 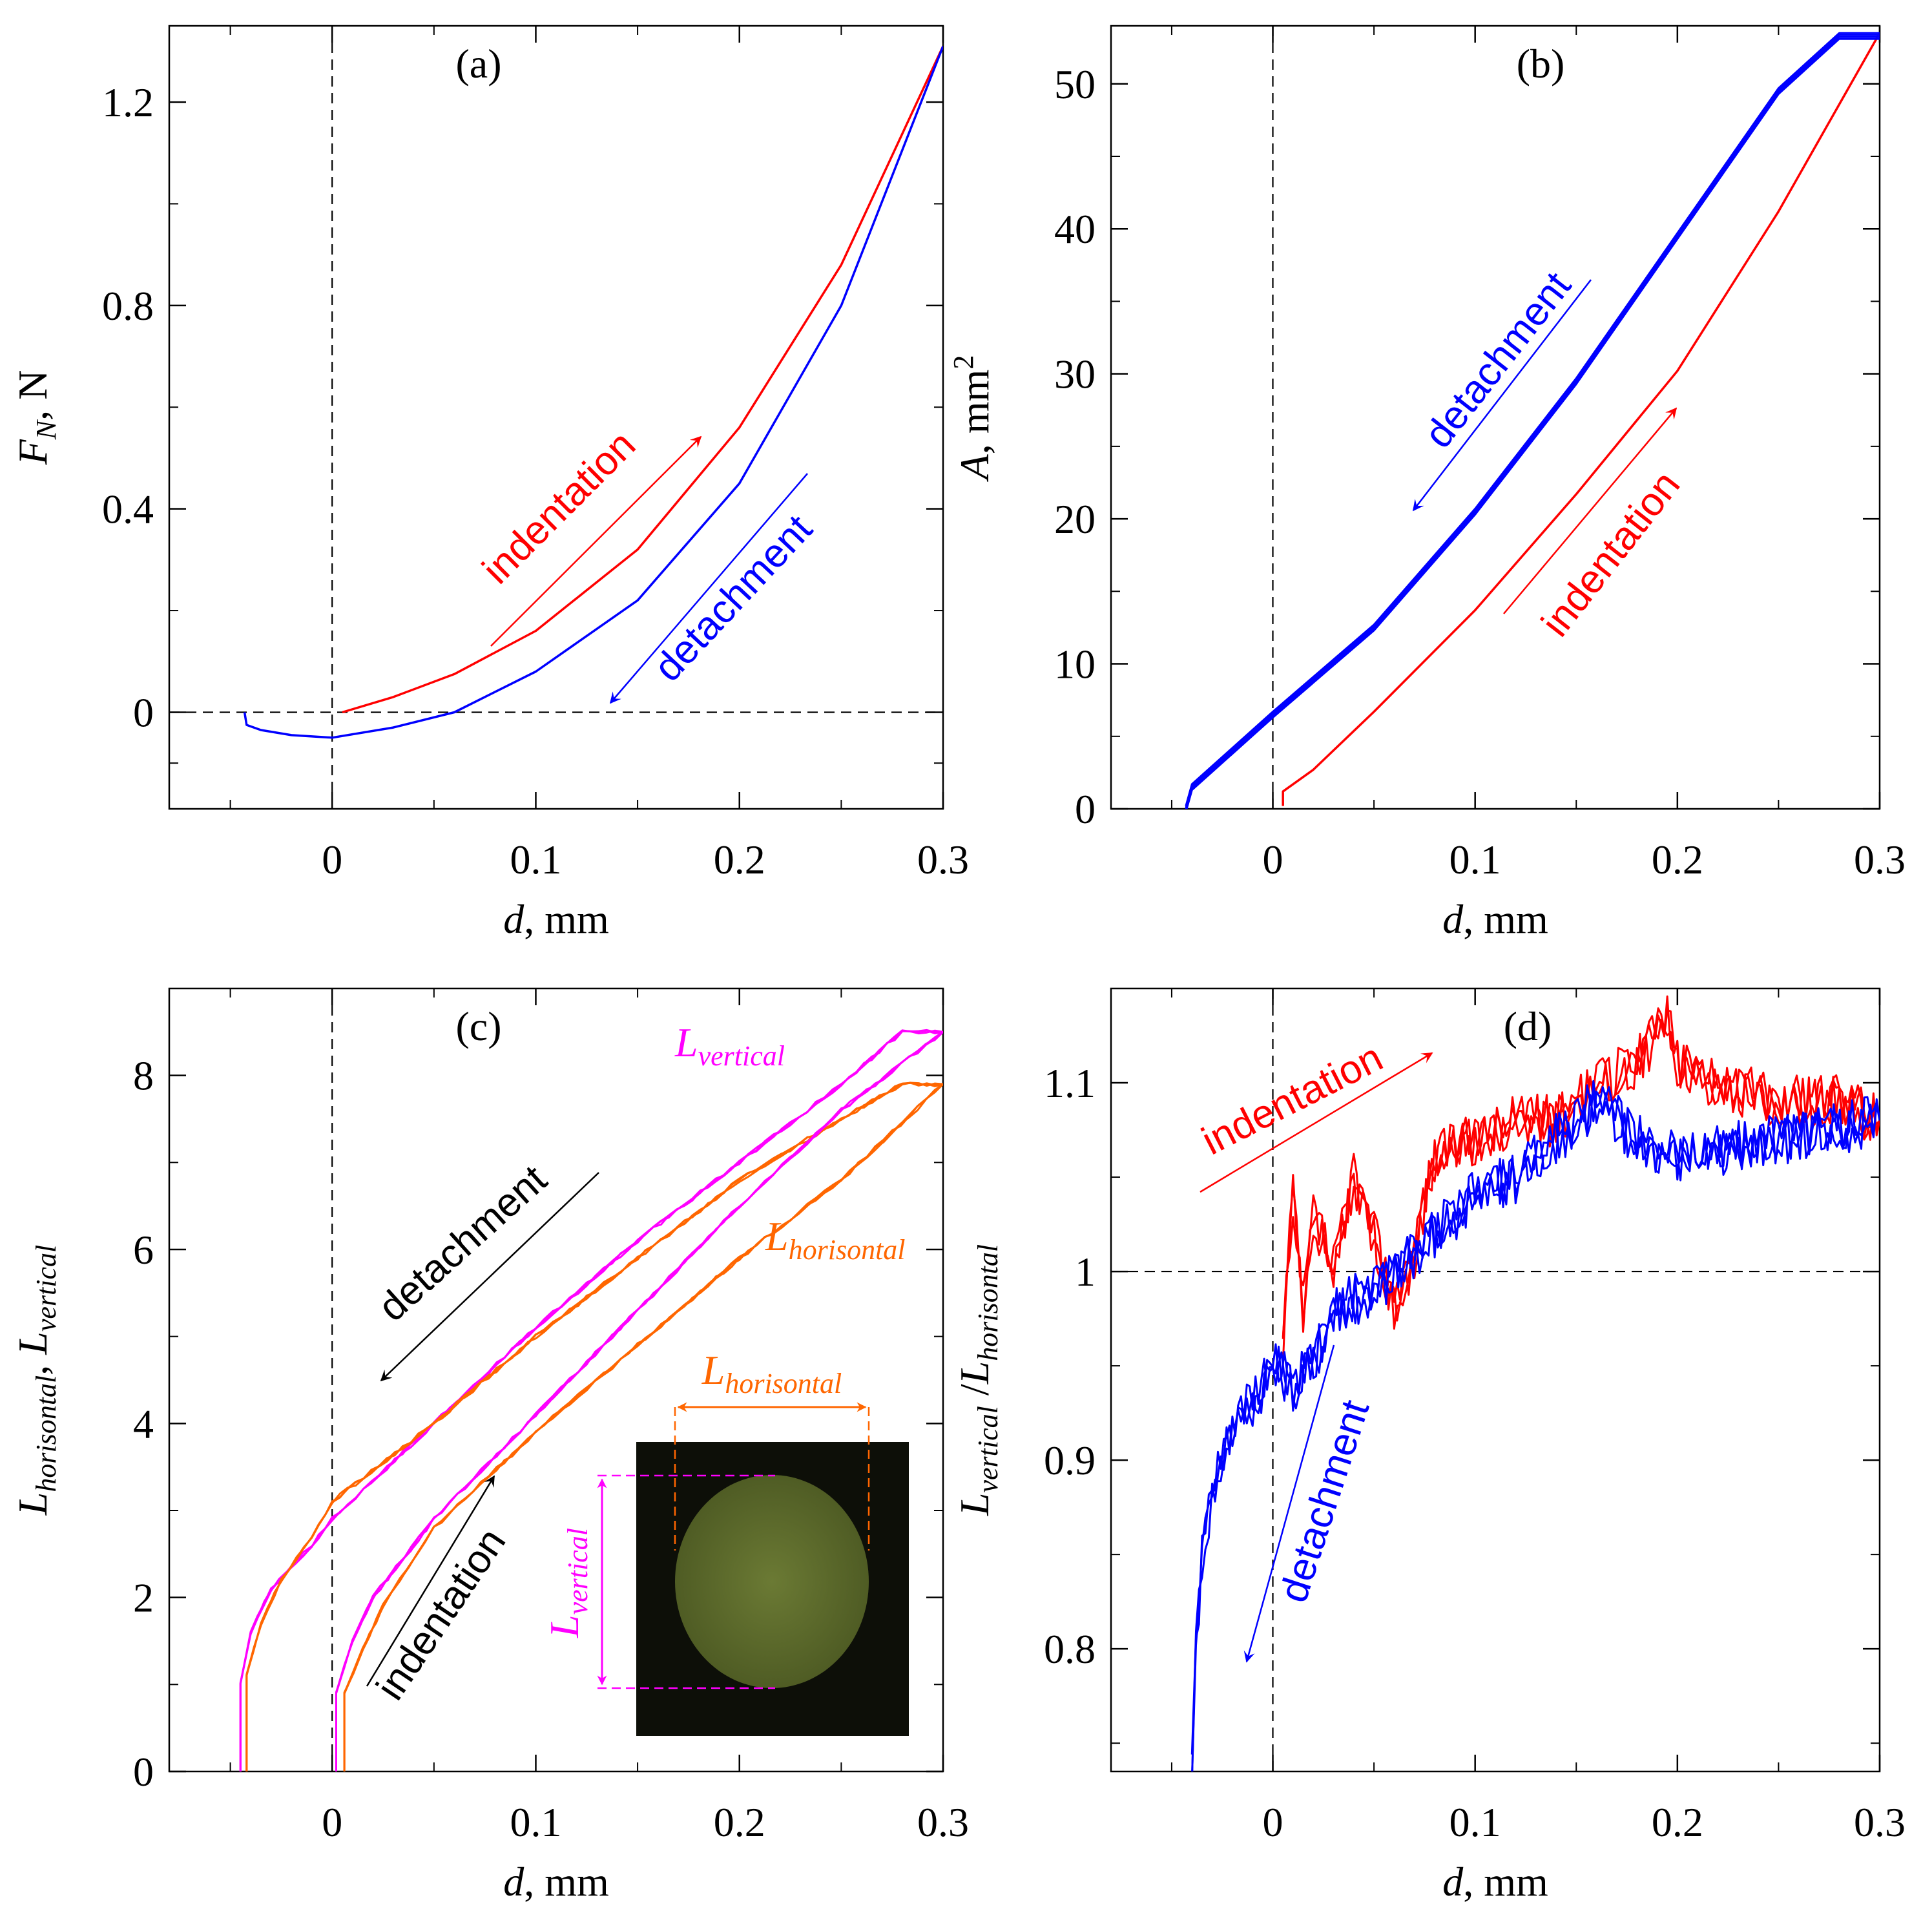 I want to click on inset-h-var: L, so click(x=713, y=1370).